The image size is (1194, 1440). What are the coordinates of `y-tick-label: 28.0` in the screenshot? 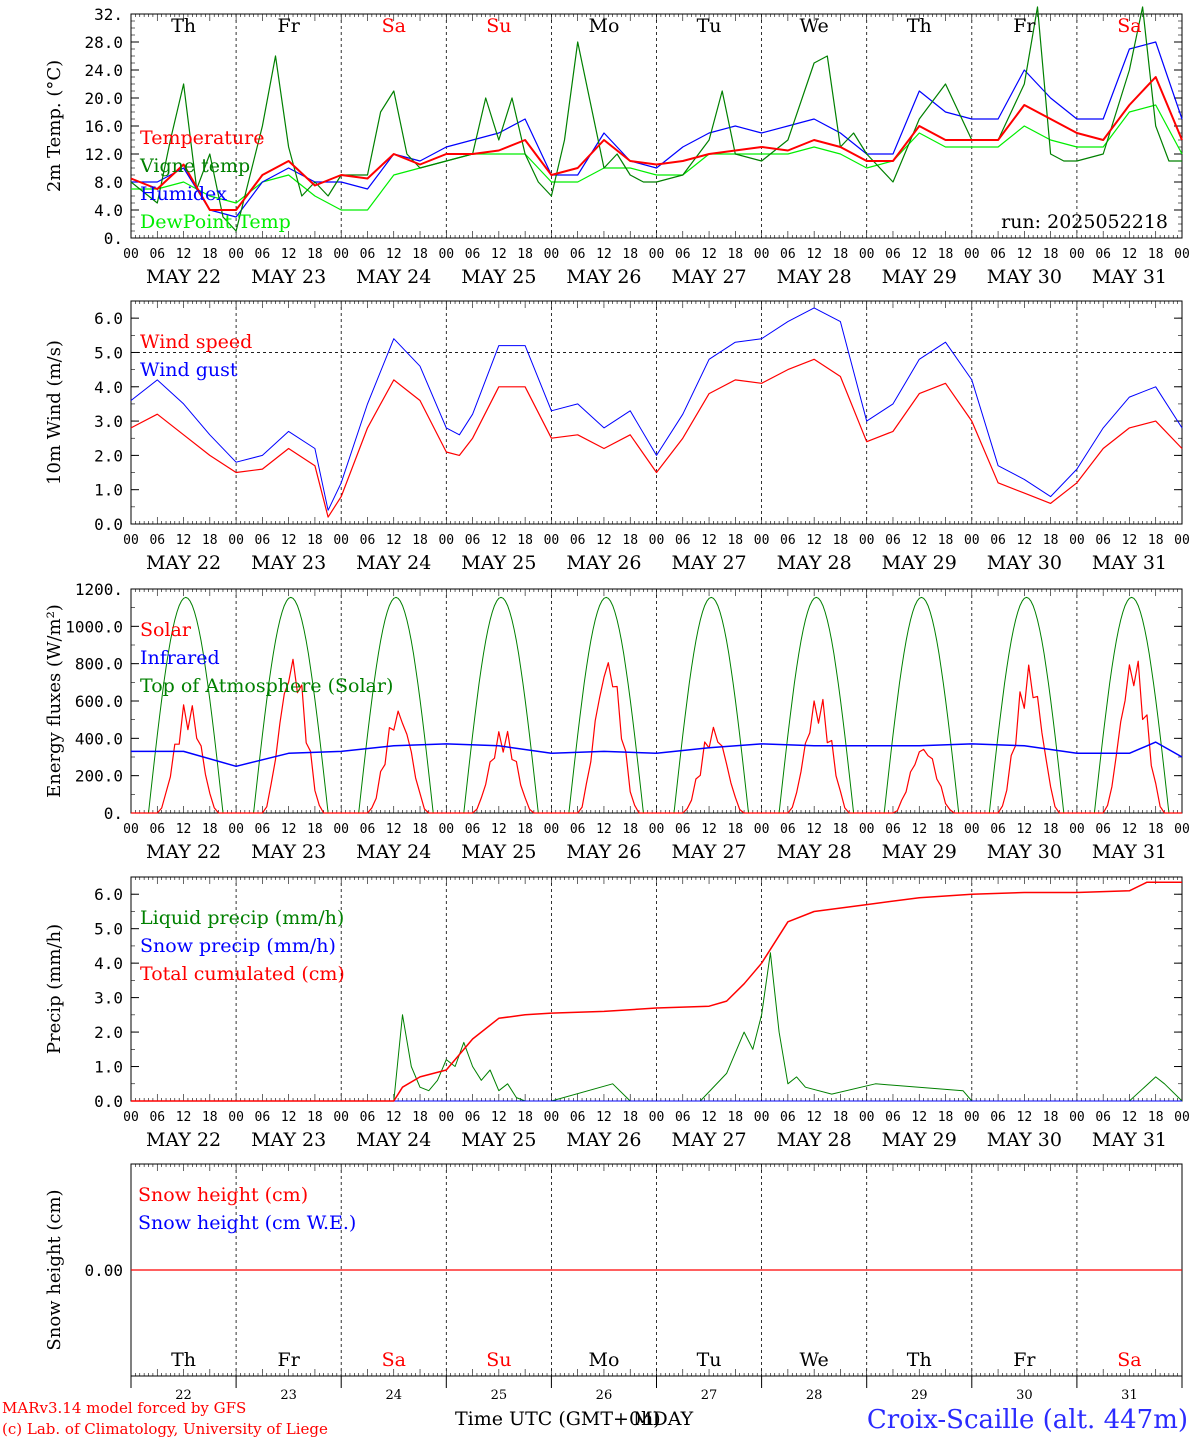 It's located at (103, 42).